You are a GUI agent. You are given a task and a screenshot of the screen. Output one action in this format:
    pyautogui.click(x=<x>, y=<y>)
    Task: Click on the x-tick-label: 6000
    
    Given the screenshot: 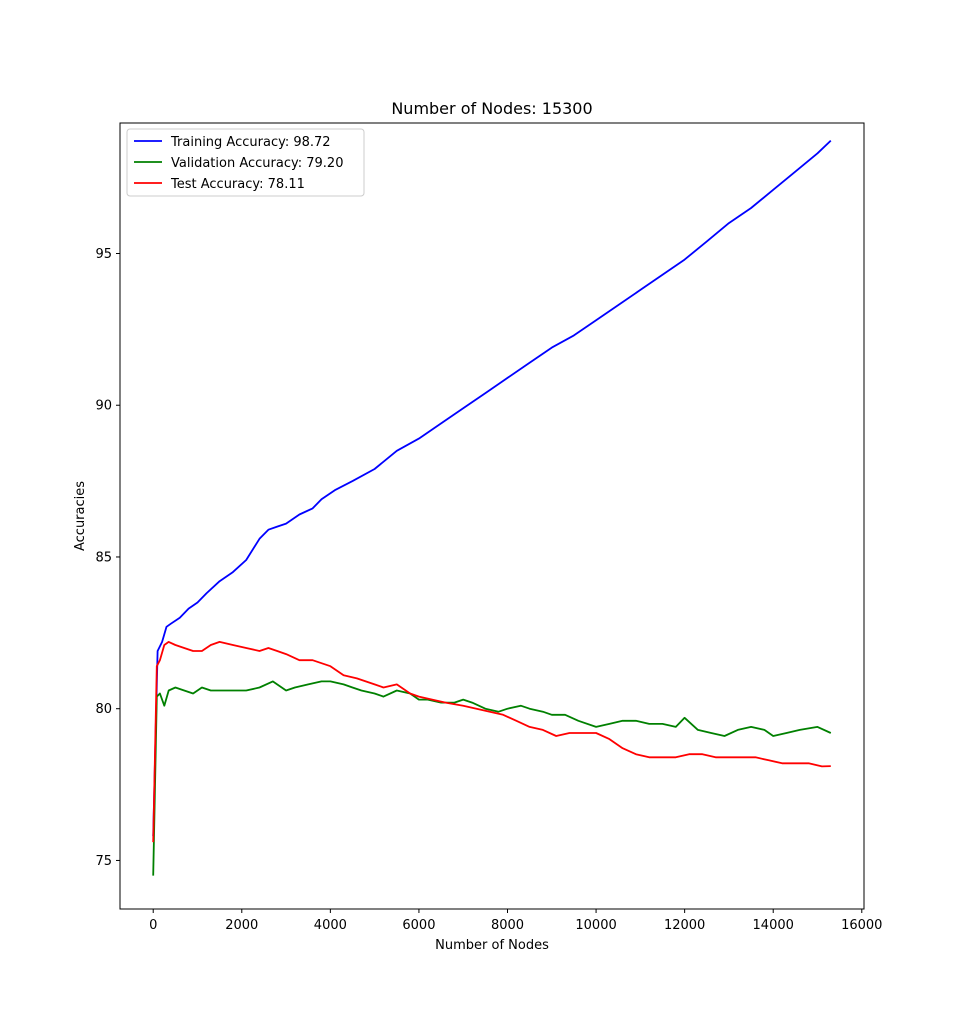 What is the action you would take?
    pyautogui.click(x=418, y=925)
    